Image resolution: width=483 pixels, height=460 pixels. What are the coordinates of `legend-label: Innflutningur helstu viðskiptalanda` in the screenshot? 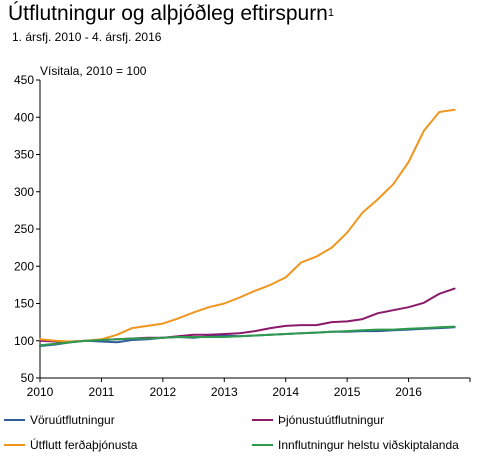 It's located at (368, 445).